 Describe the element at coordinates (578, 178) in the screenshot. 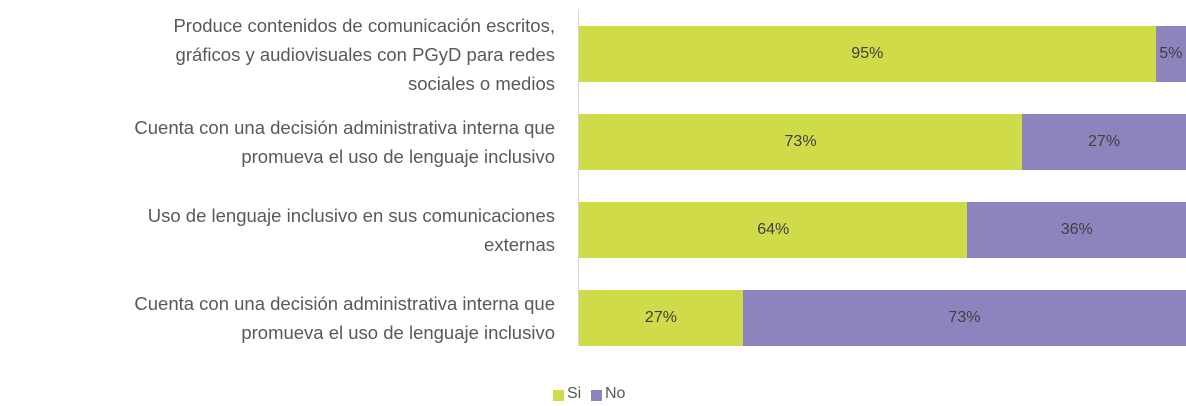

I see `axis-line` at that location.